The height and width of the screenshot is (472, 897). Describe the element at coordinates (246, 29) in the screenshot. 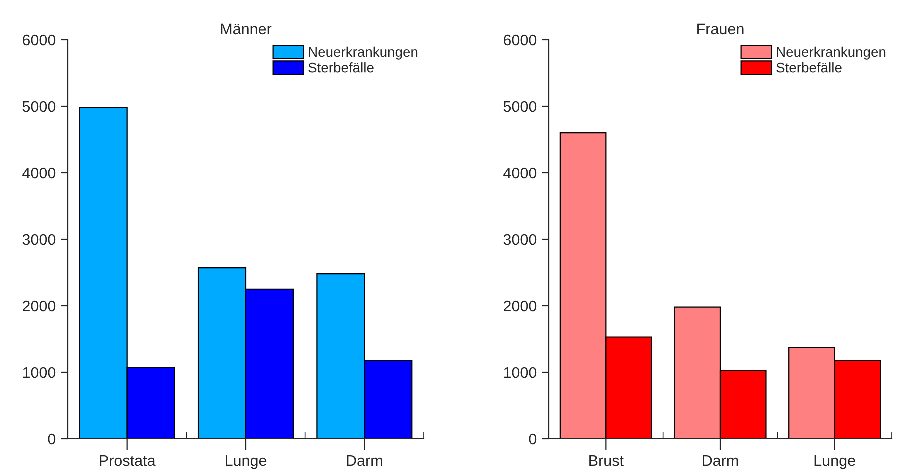

I see `chart-title: Männer` at that location.